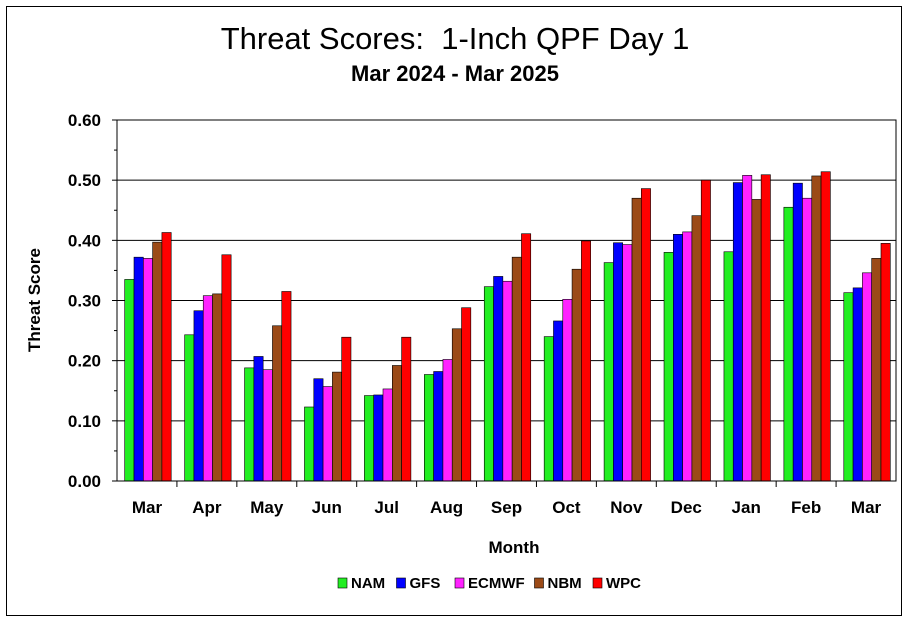 The height and width of the screenshot is (622, 910). I want to click on legend-label-ecmwf: ECMWF, so click(496, 583).